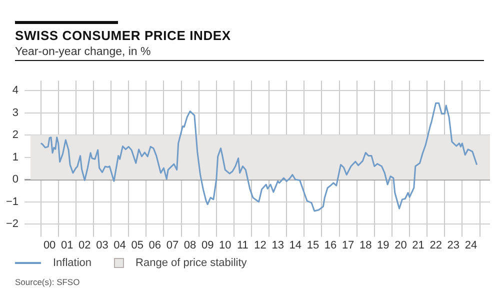  I want to click on source-note: Source(s): SFSO, so click(47, 282).